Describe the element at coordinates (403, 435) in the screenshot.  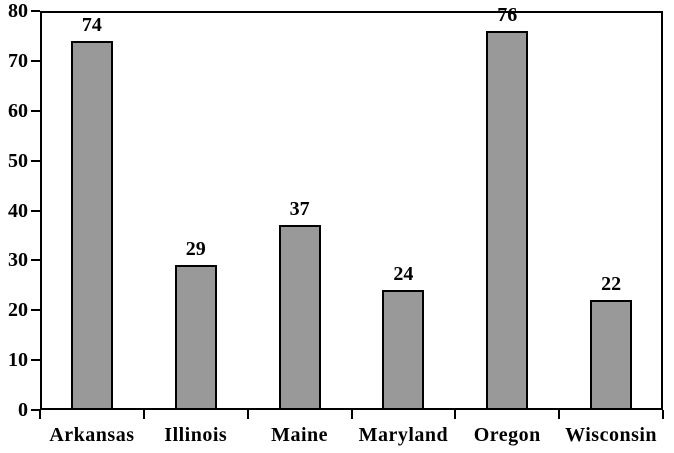
I see `x-axis-category-label: Maryland` at that location.